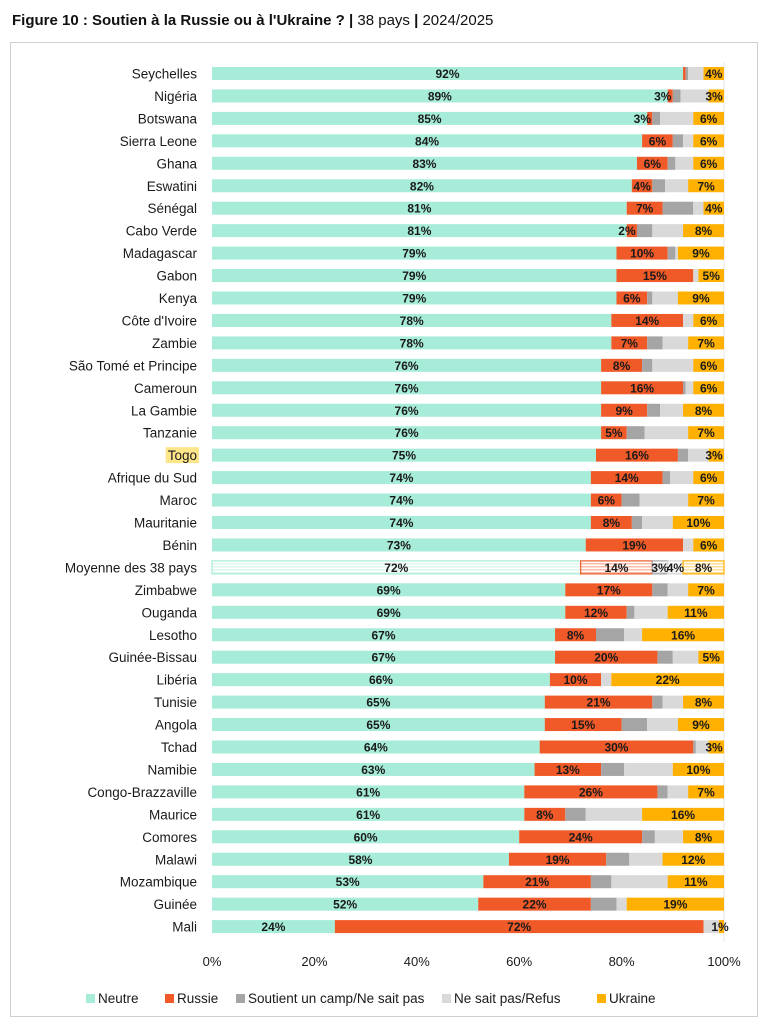  Describe the element at coordinates (168, 118) in the screenshot. I see `category-label-botswana: Botswana` at that location.